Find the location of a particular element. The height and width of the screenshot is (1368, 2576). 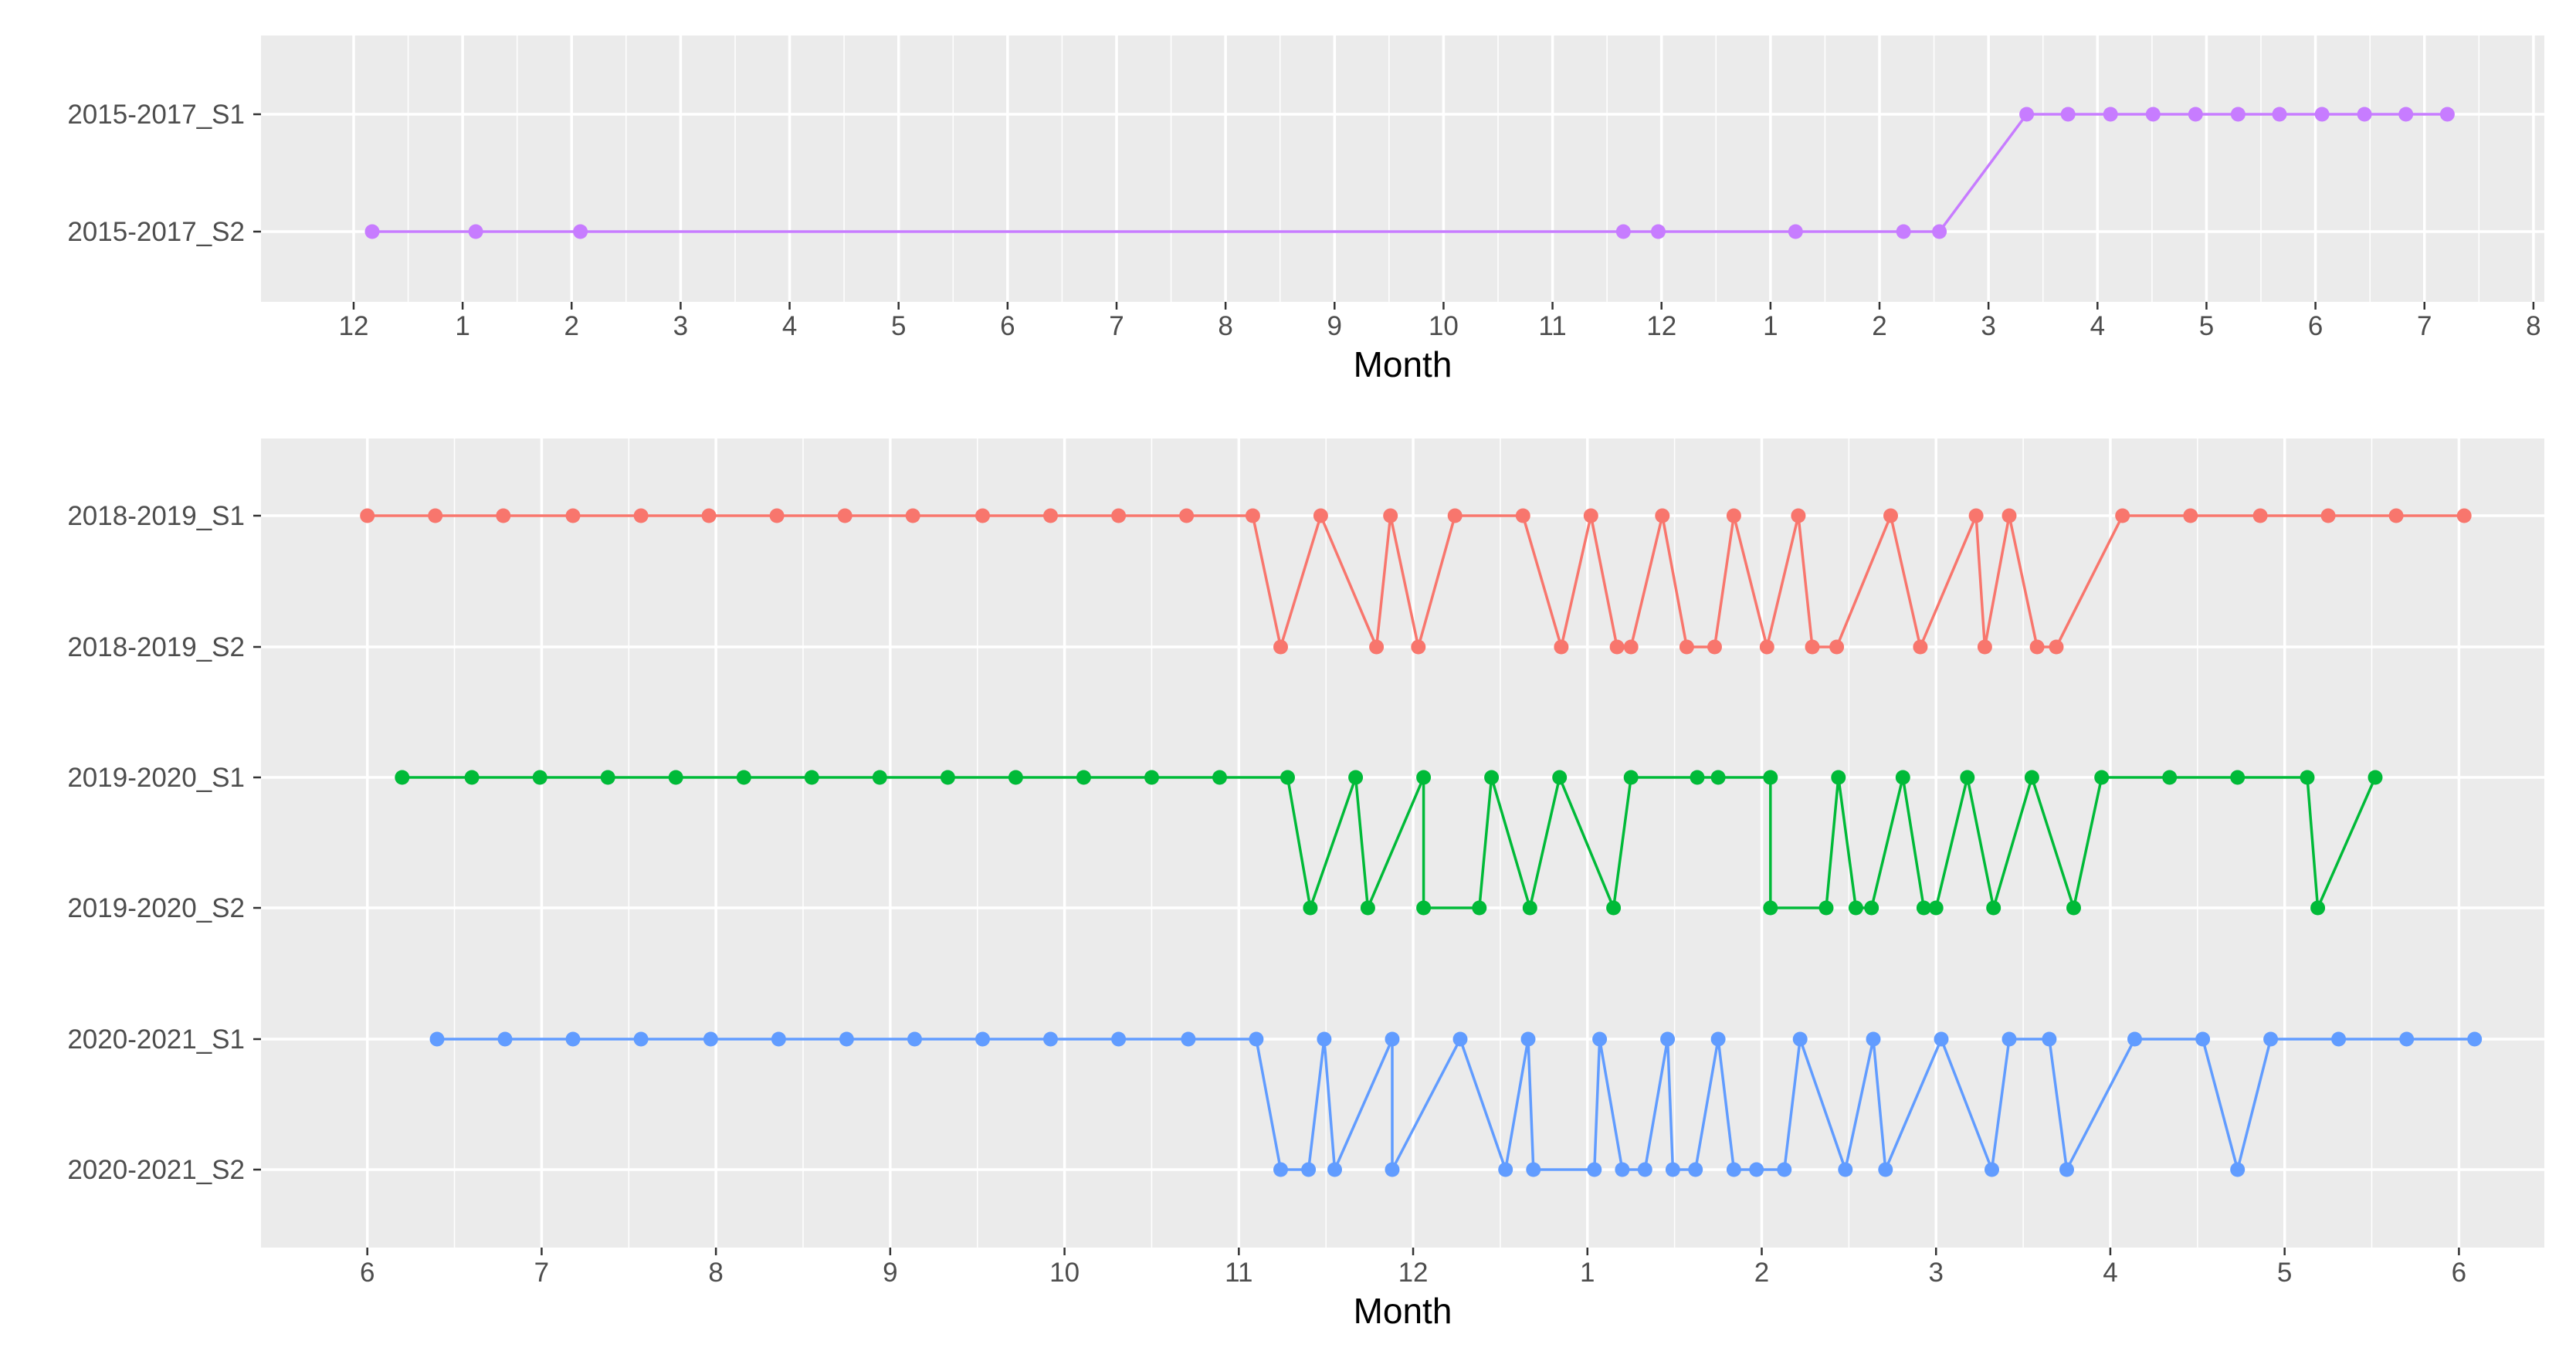

bottom-x-tick-label: 8 is located at coordinates (715, 1273).